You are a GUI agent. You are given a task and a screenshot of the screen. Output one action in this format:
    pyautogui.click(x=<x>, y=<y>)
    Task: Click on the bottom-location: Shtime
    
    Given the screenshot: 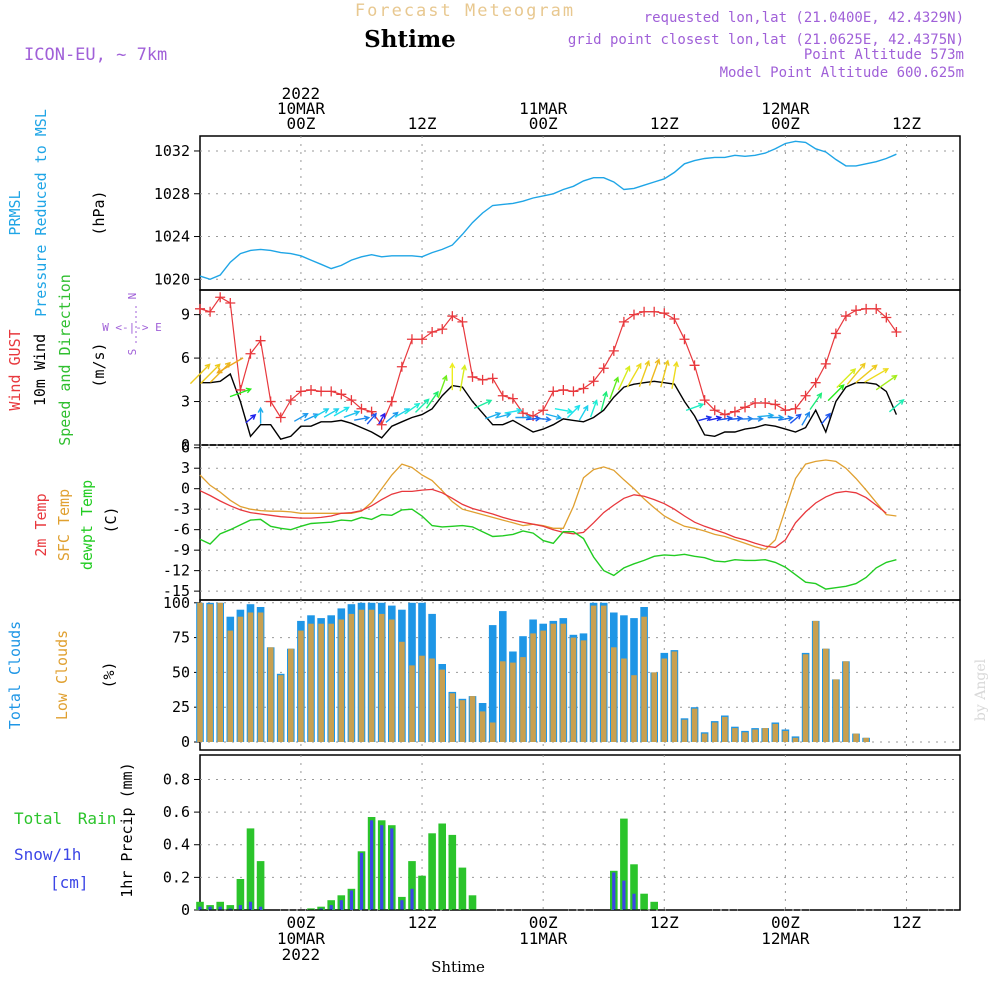 What is the action you would take?
    pyautogui.click(x=458, y=967)
    